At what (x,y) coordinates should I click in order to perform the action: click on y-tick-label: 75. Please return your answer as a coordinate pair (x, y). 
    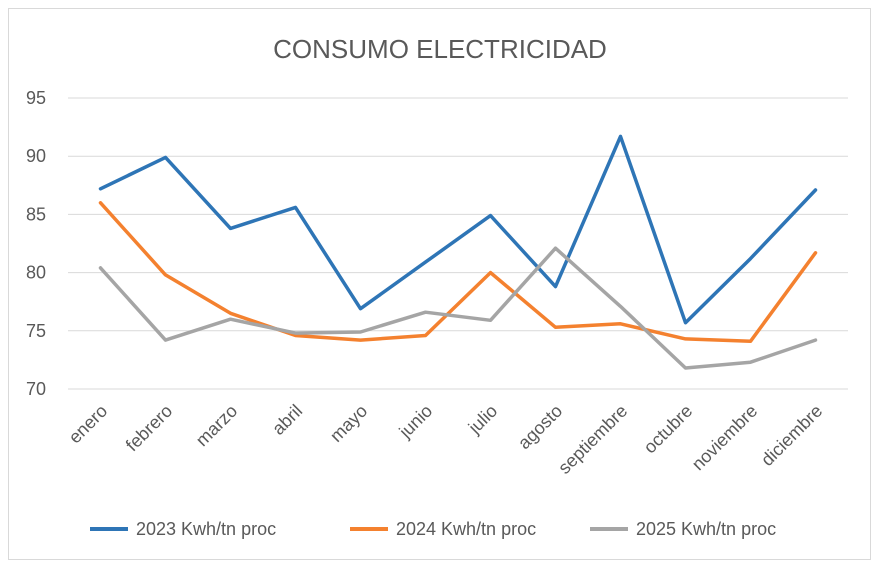
    Looking at the image, I should click on (36, 331).